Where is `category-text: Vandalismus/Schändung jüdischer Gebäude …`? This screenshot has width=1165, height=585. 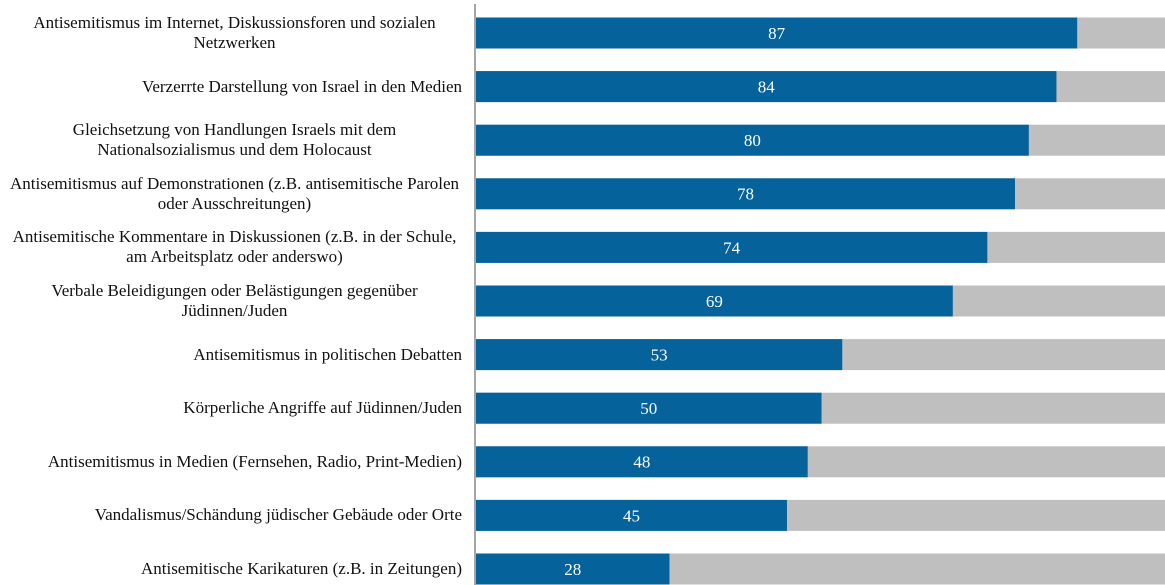
category-text: Vandalismus/Schändung jüdischer Gebäude … is located at coordinates (278, 515).